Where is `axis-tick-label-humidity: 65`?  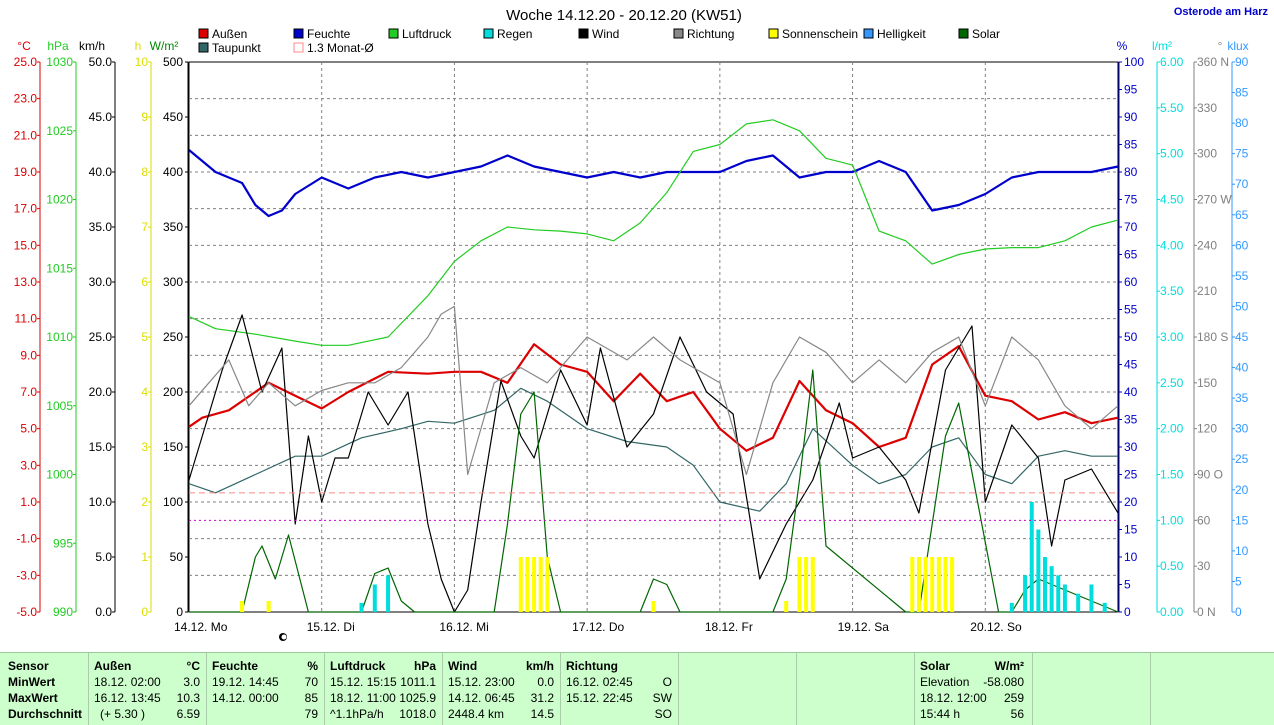 axis-tick-label-humidity: 65 is located at coordinates (1131, 255).